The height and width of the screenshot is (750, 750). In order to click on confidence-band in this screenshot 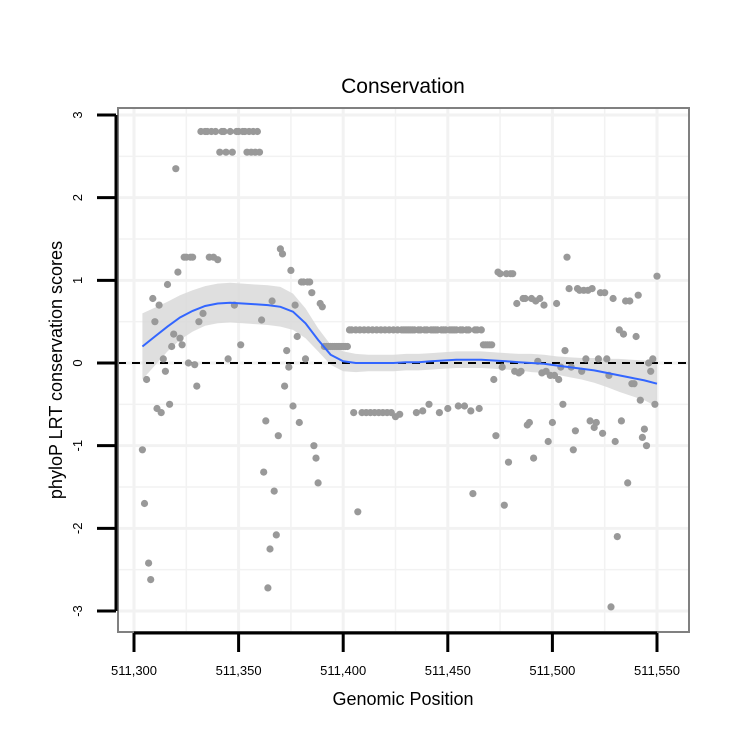, I will do `click(399, 344)`.